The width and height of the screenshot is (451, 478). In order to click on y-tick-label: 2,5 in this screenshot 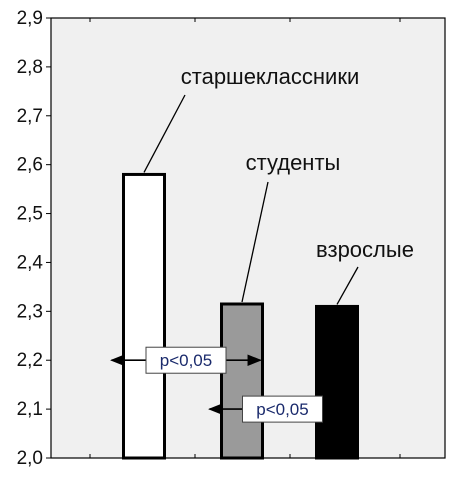, I will do `click(30, 214)`.